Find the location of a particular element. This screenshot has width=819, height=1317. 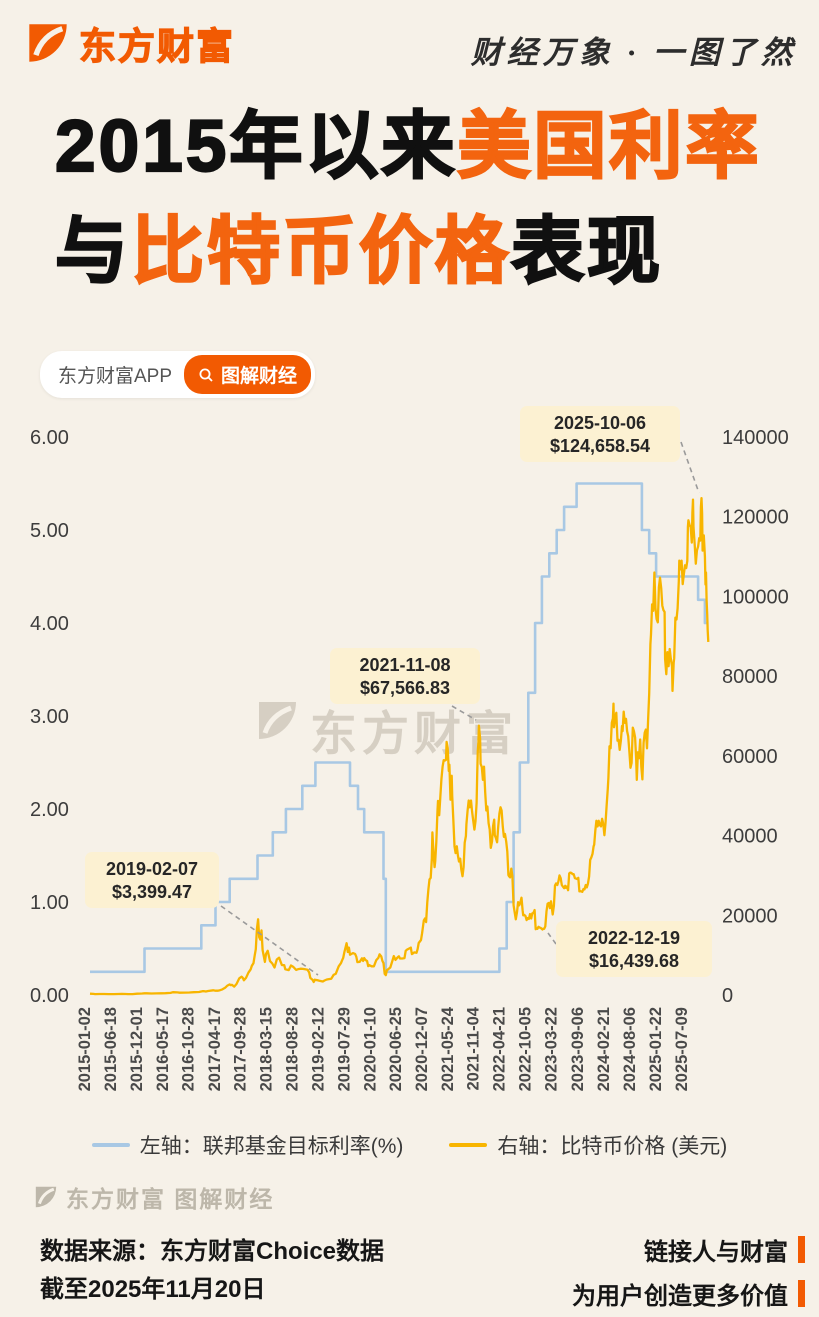

x-axis-tick: 2023-09-06 is located at coordinates (578, 1049).